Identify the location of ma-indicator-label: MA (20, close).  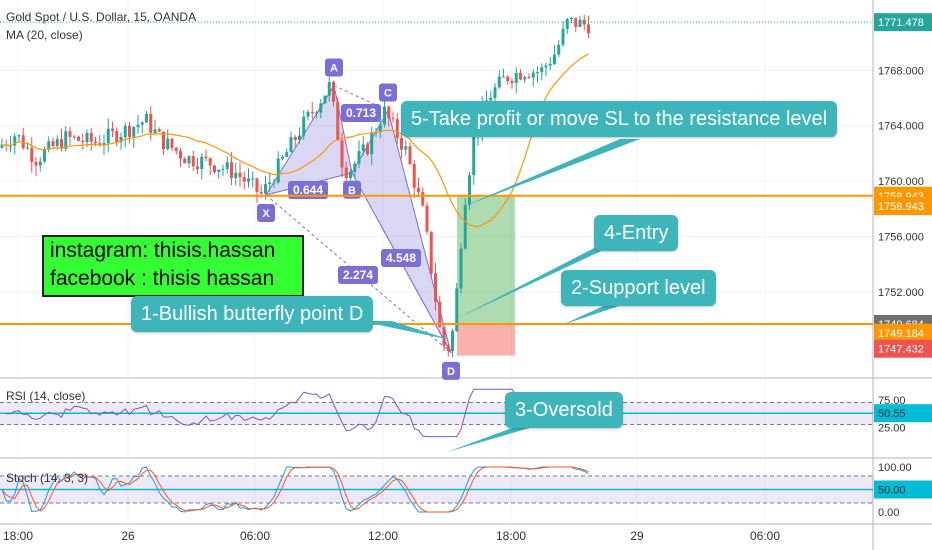
(44, 35).